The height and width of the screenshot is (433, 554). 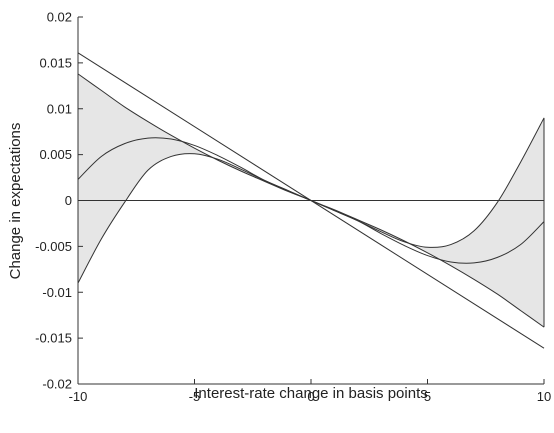 What do you see at coordinates (53, 246) in the screenshot?
I see `y-tick-label: -0.005` at bounding box center [53, 246].